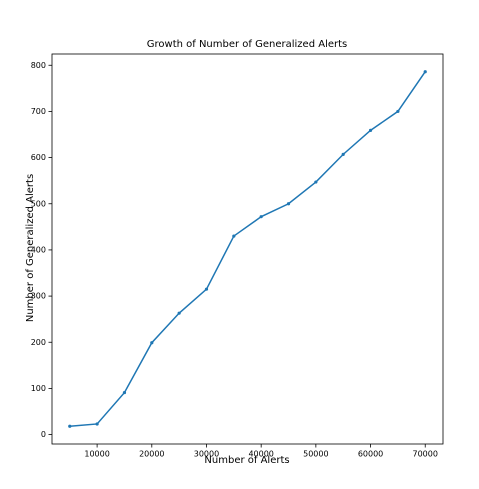  What do you see at coordinates (260, 454) in the screenshot?
I see `x-tick-label: 40000` at bounding box center [260, 454].